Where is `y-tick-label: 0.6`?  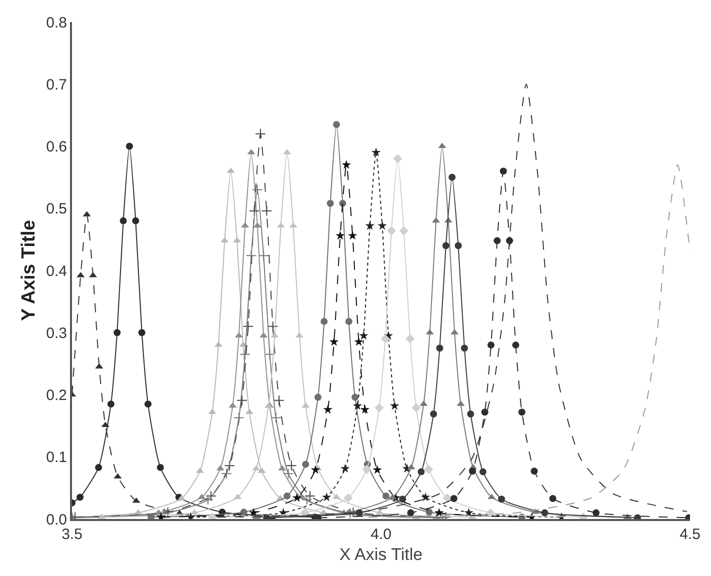
y-tick-label: 0.6 is located at coordinates (56, 147).